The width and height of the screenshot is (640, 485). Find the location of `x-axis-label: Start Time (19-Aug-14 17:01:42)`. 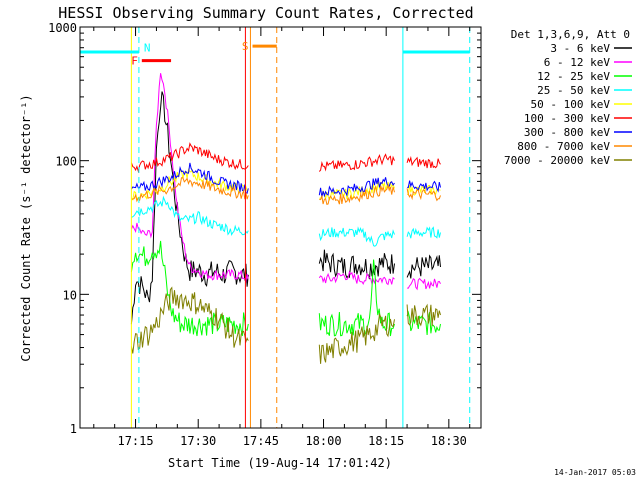

x-axis-label: Start Time (19-Aug-14 17:01:42) is located at coordinates (280, 463).